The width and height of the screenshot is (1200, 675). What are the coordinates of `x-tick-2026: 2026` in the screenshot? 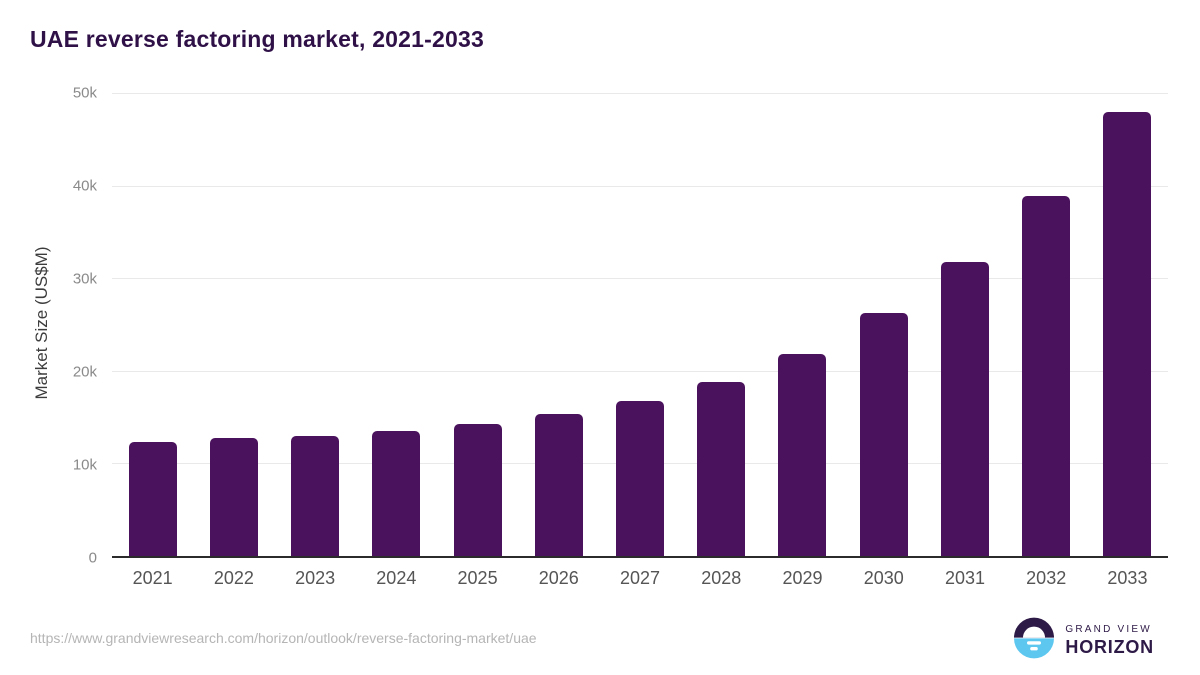 It's located at (558, 578).